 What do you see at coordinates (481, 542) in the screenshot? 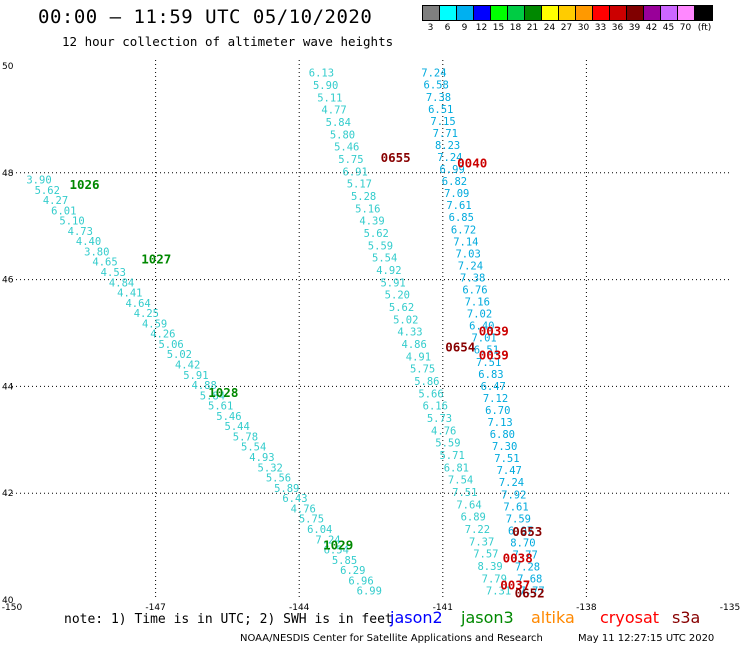
I see `wave-height-value: 7.37` at bounding box center [481, 542].